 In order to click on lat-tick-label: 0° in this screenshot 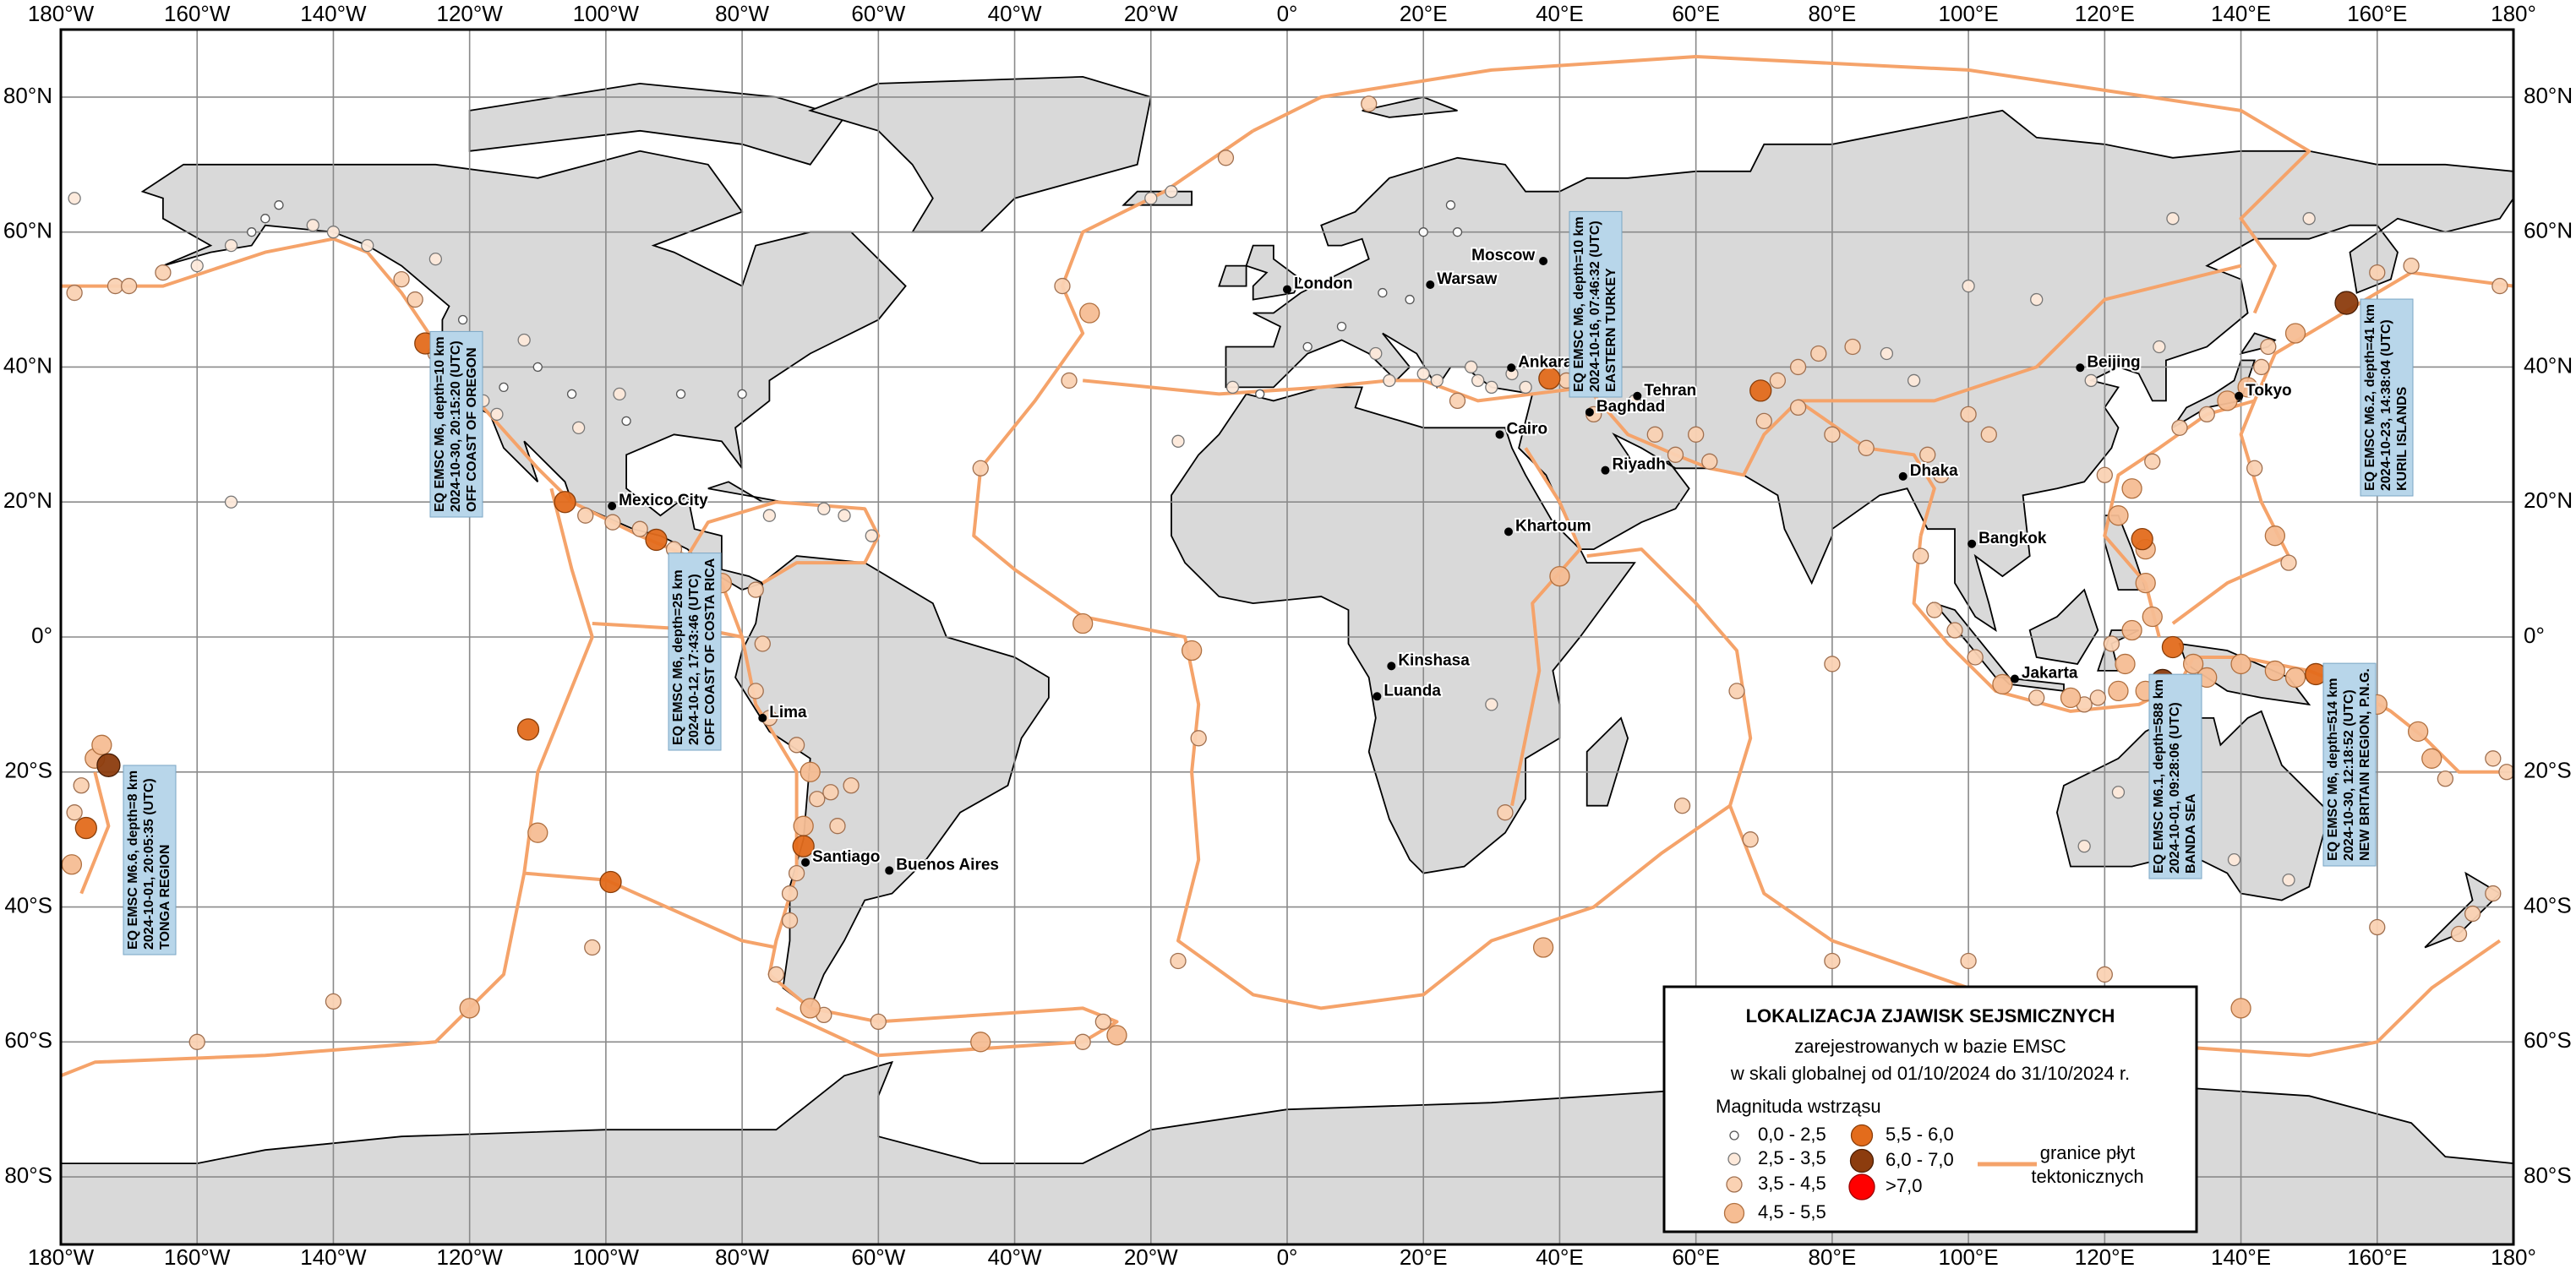, I will do `click(2534, 635)`.